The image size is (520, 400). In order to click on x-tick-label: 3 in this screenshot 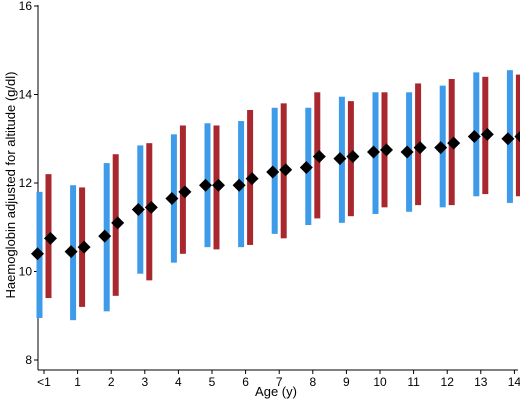, I will do `click(144, 382)`.